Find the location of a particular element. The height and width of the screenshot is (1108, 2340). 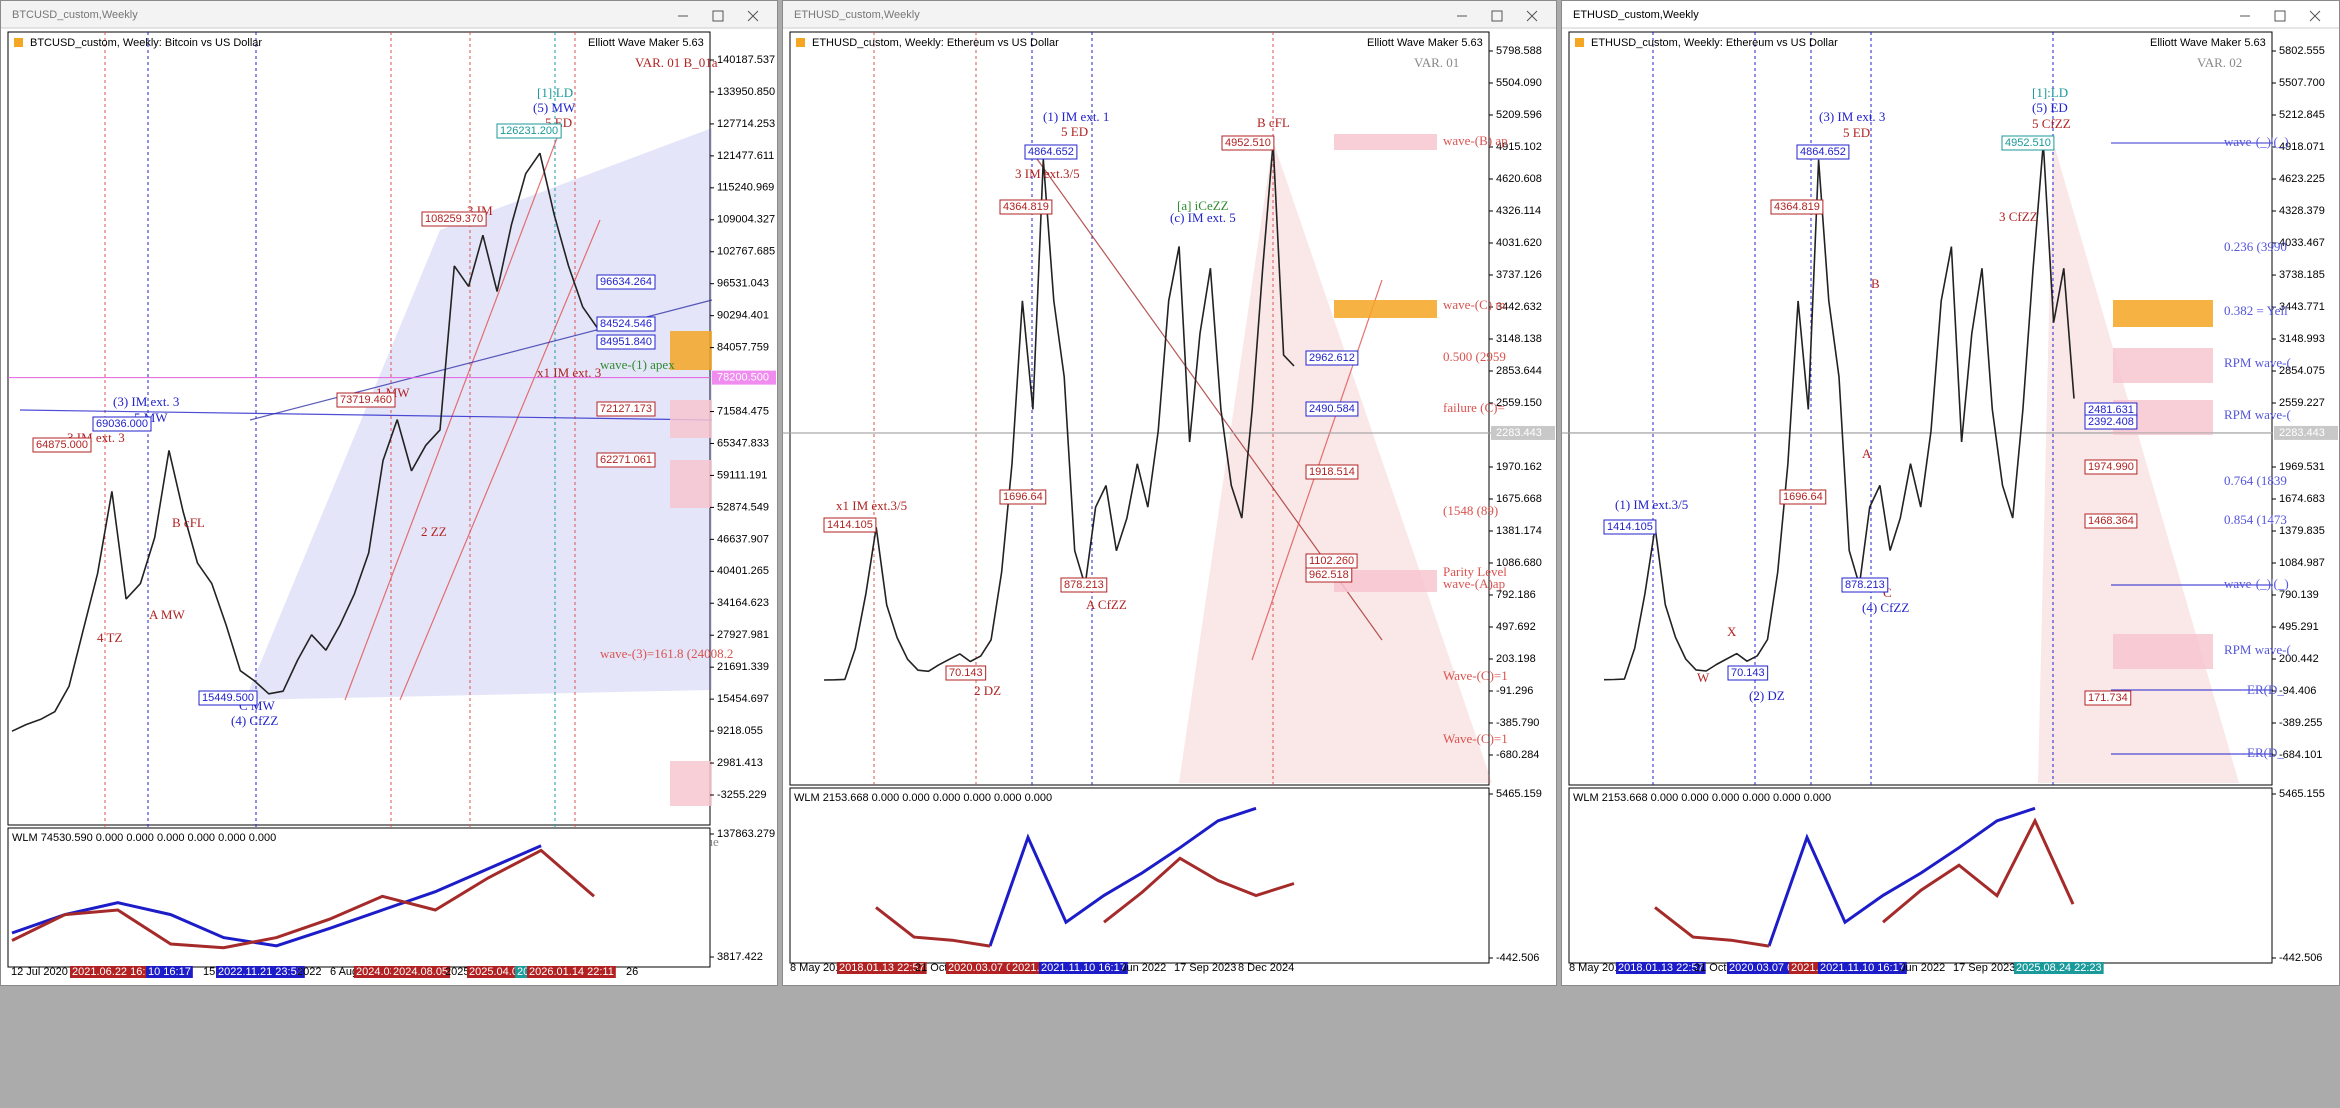

price-tick-label: 5504.090 is located at coordinates (1519, 83).